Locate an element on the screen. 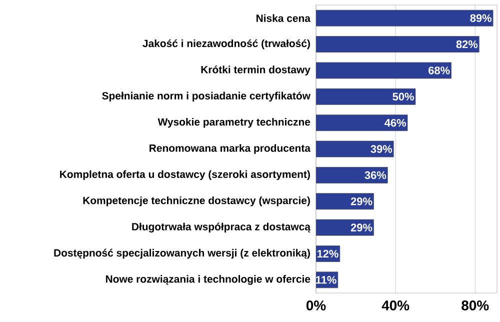  y-tick-label: Wysokie parametry techniczne is located at coordinates (234, 123).